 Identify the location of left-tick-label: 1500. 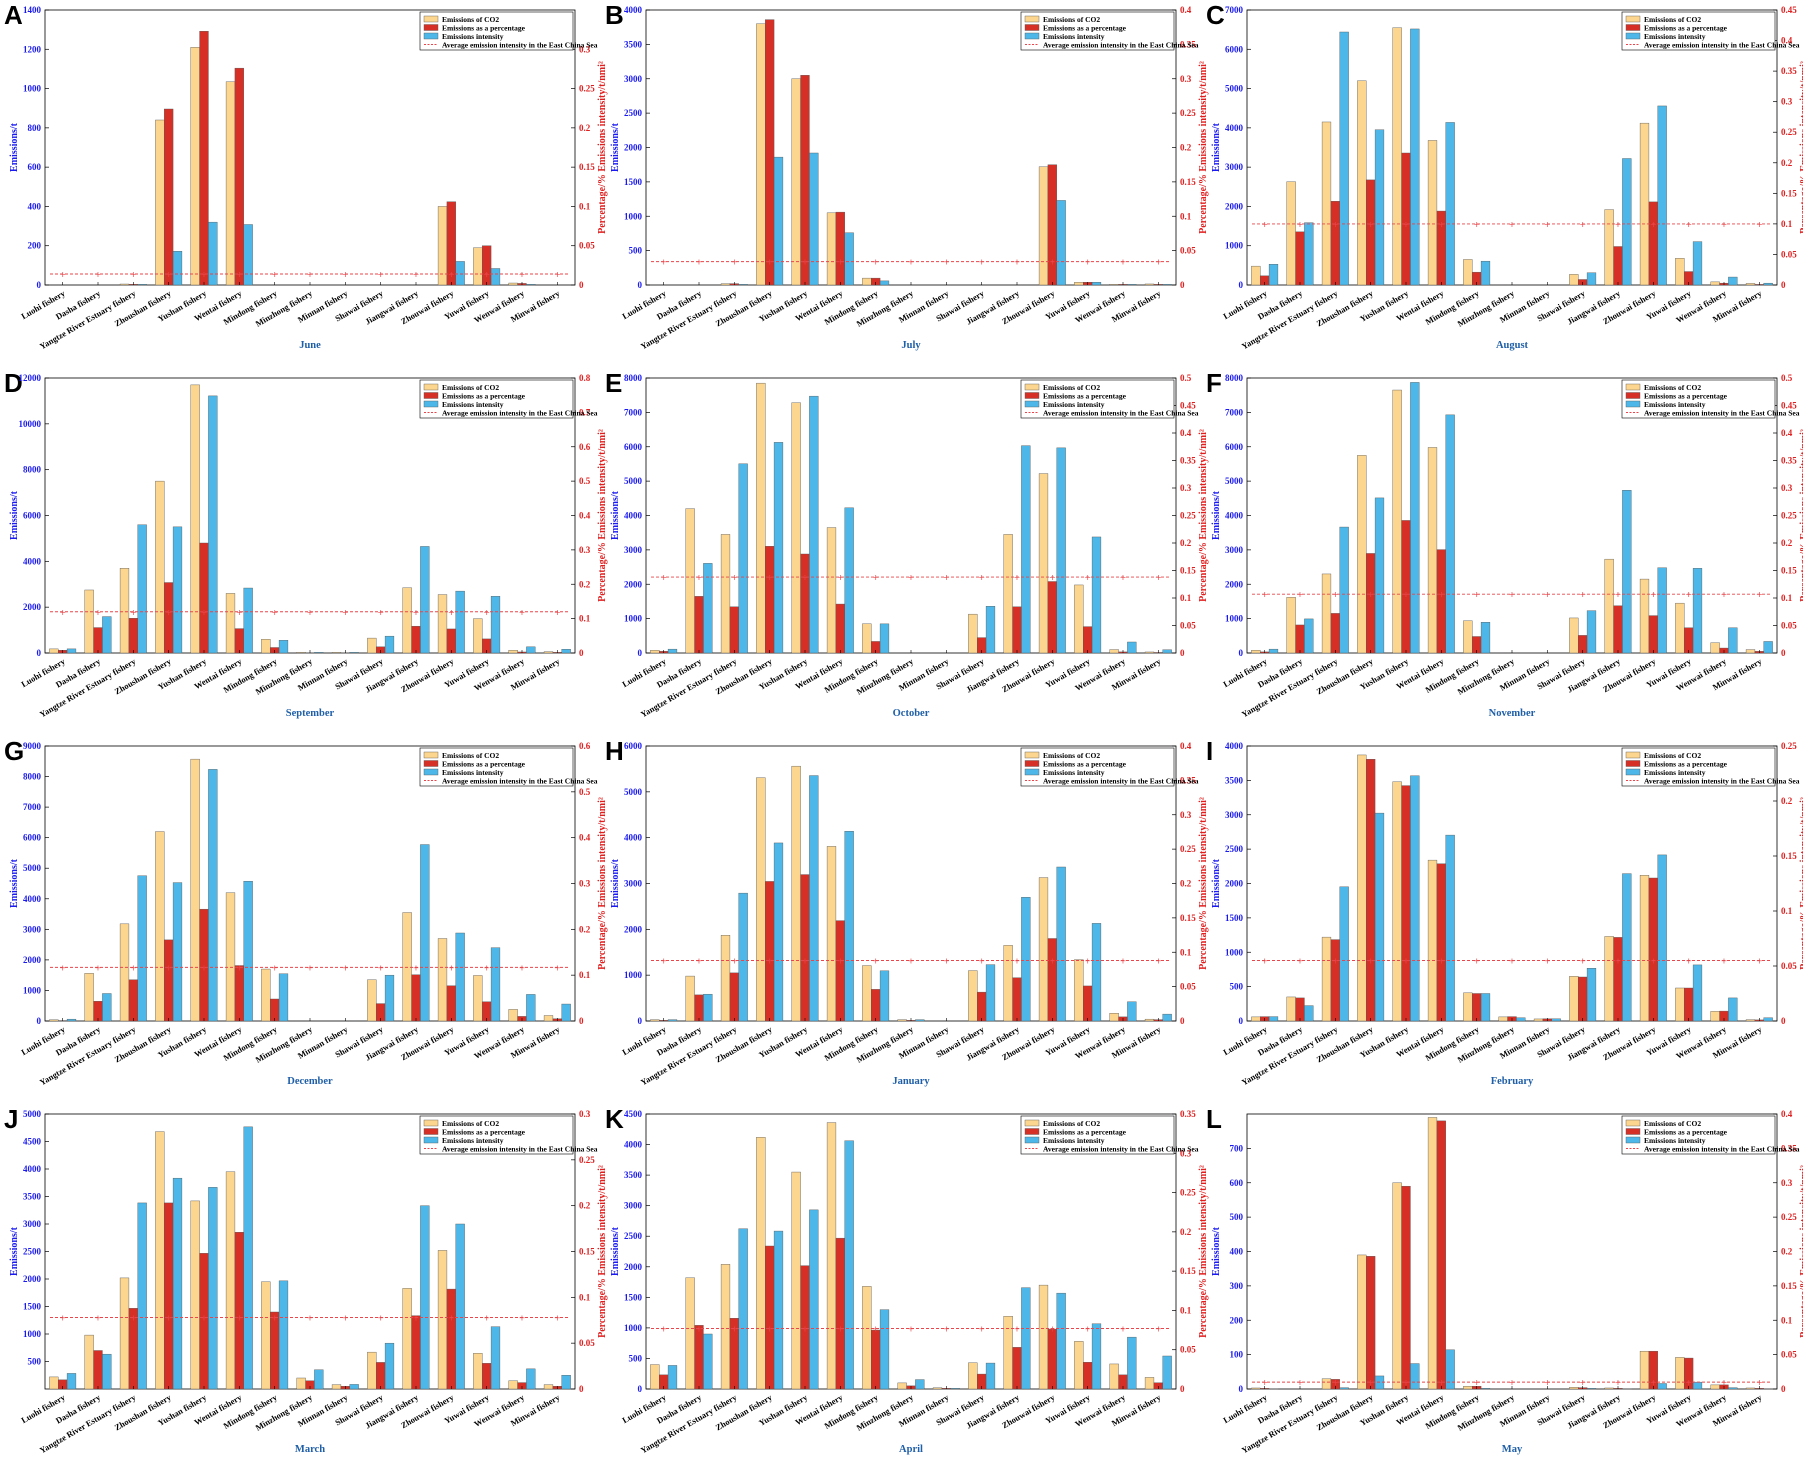
(32, 1307).